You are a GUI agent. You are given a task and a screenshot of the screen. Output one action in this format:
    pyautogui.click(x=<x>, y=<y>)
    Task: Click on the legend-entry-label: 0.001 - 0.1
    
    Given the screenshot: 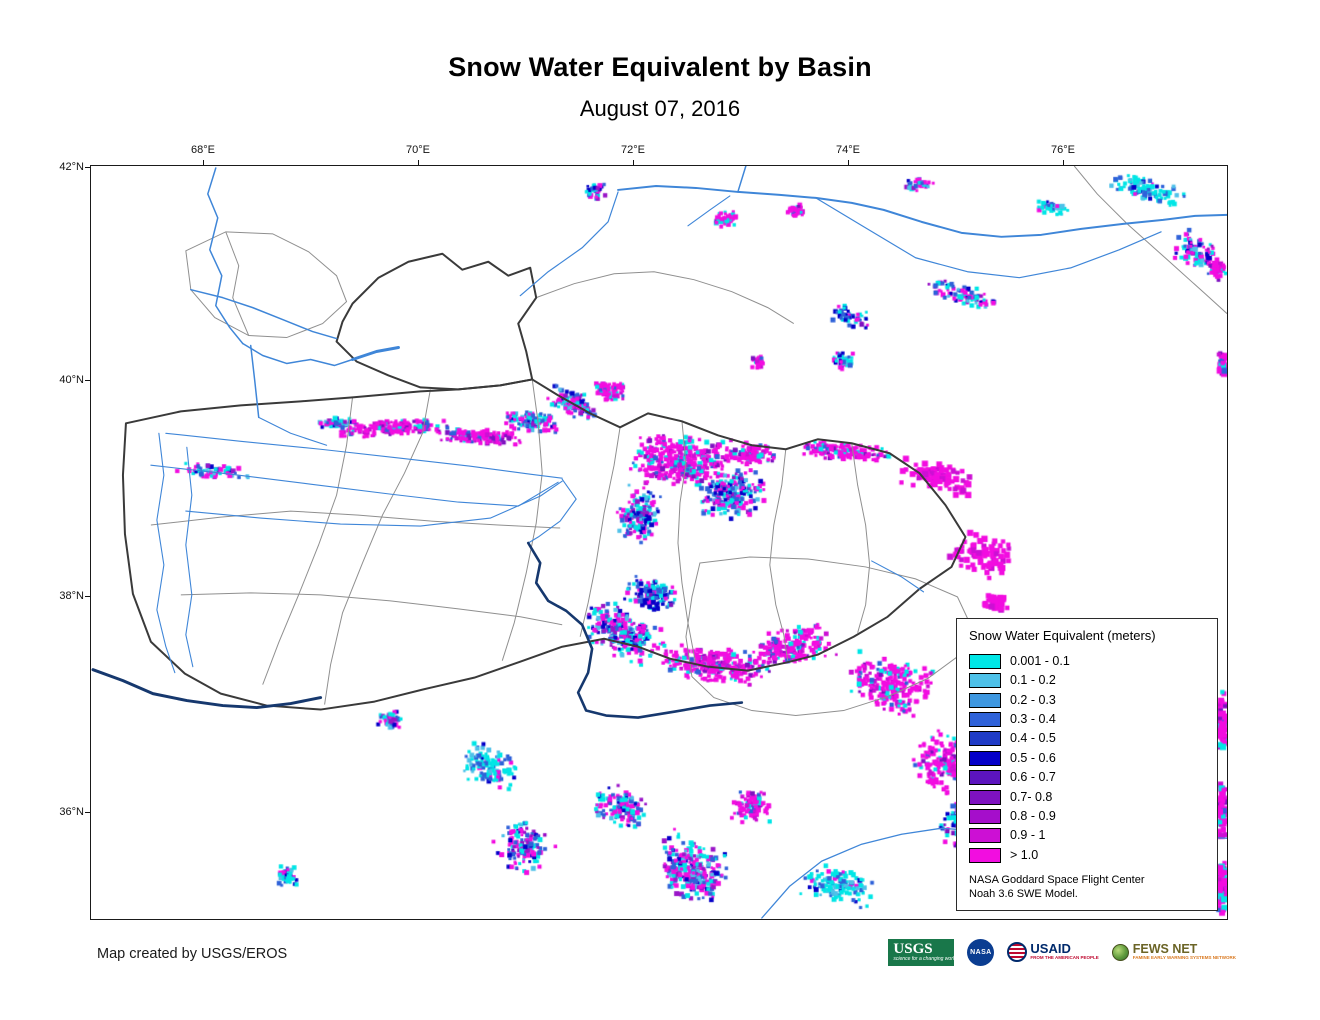 What is the action you would take?
    pyautogui.click(x=1040, y=660)
    